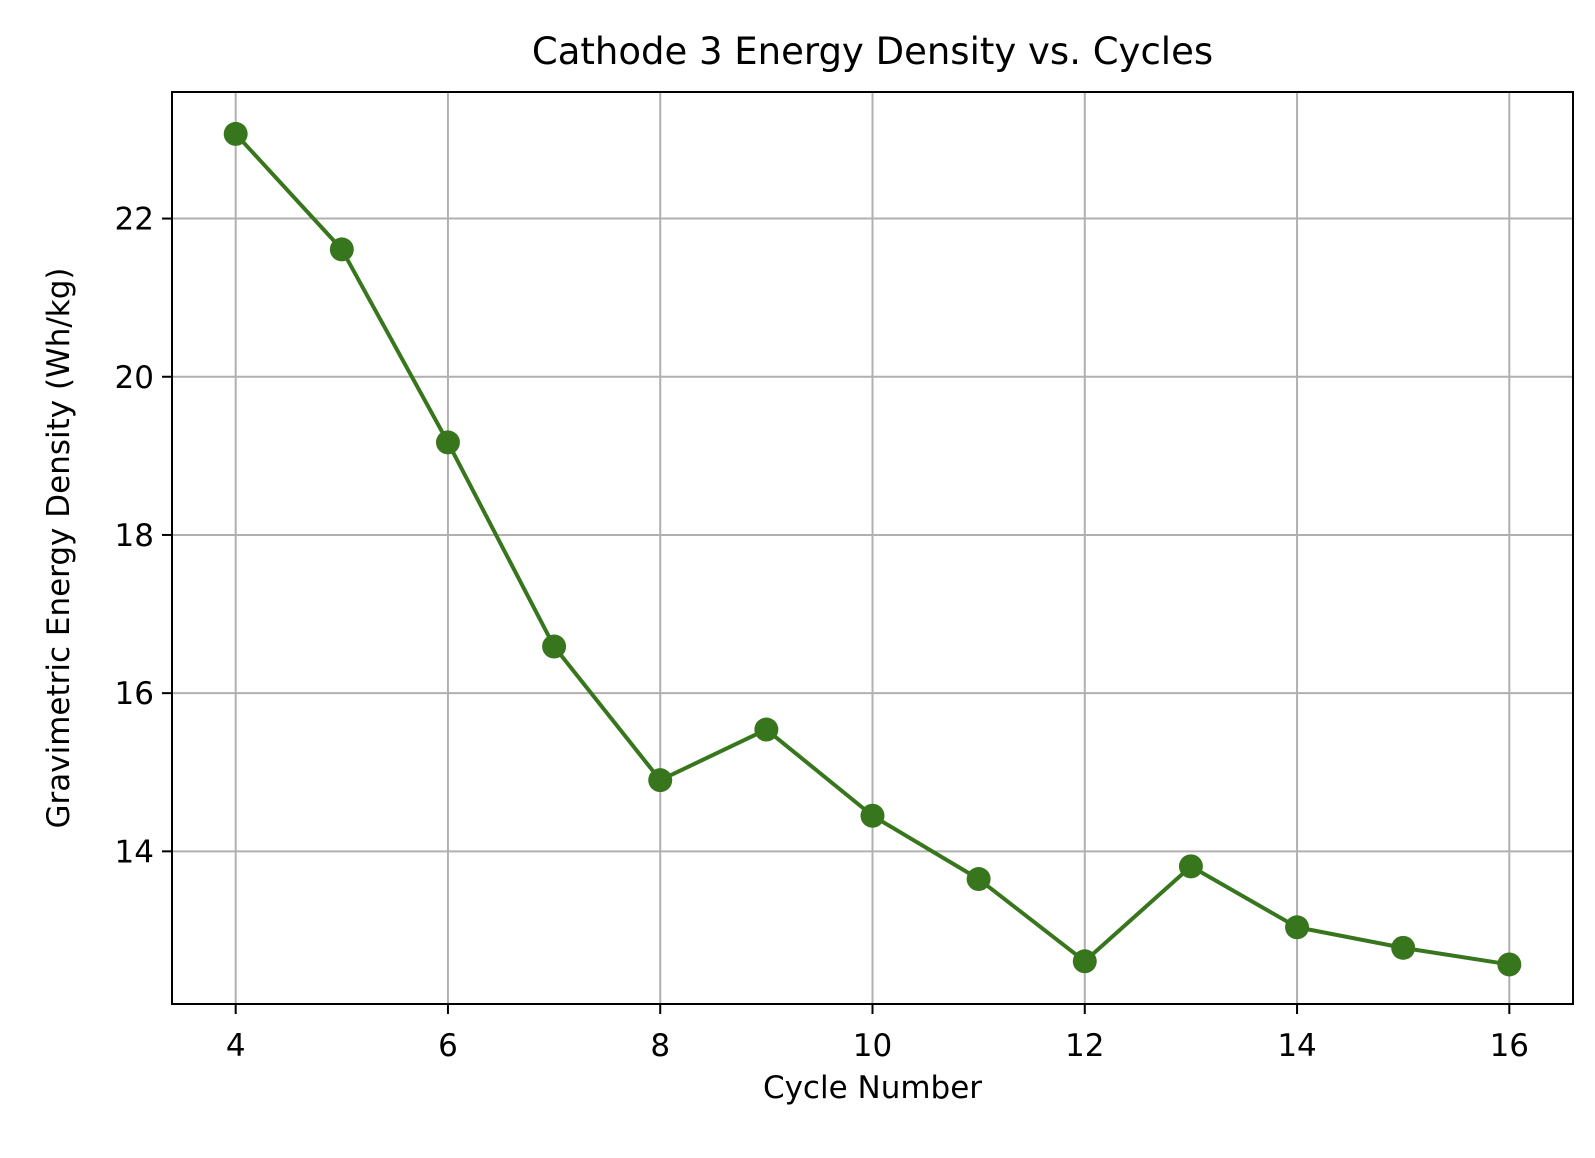  What do you see at coordinates (872, 1046) in the screenshot?
I see `x-tick-label: 10` at bounding box center [872, 1046].